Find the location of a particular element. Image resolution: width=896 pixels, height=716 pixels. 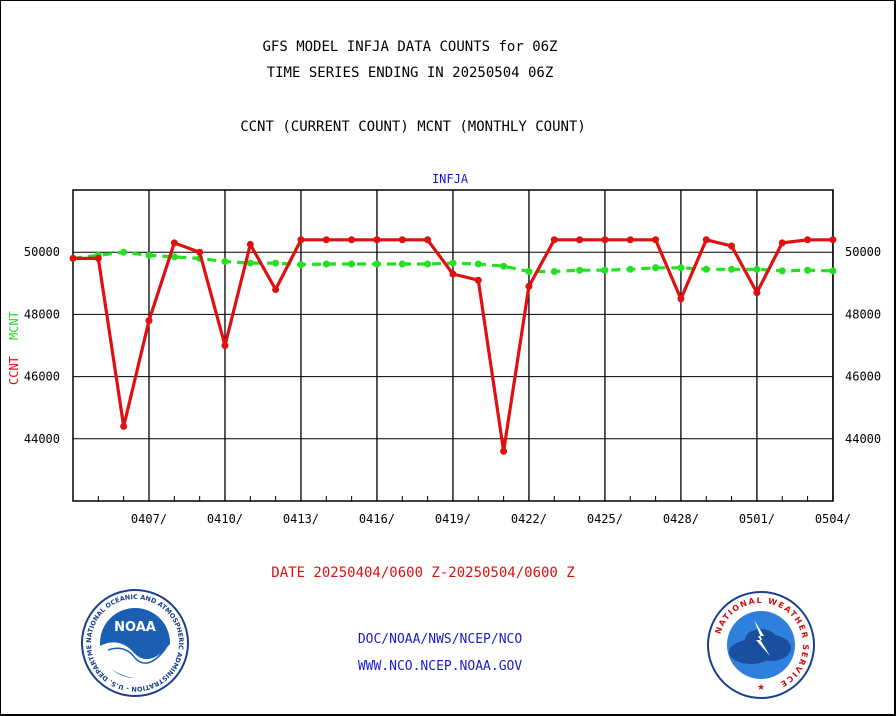

date-range-label: DATE 20250404/0600 Z-20250504/0600 Z is located at coordinates (423, 573).